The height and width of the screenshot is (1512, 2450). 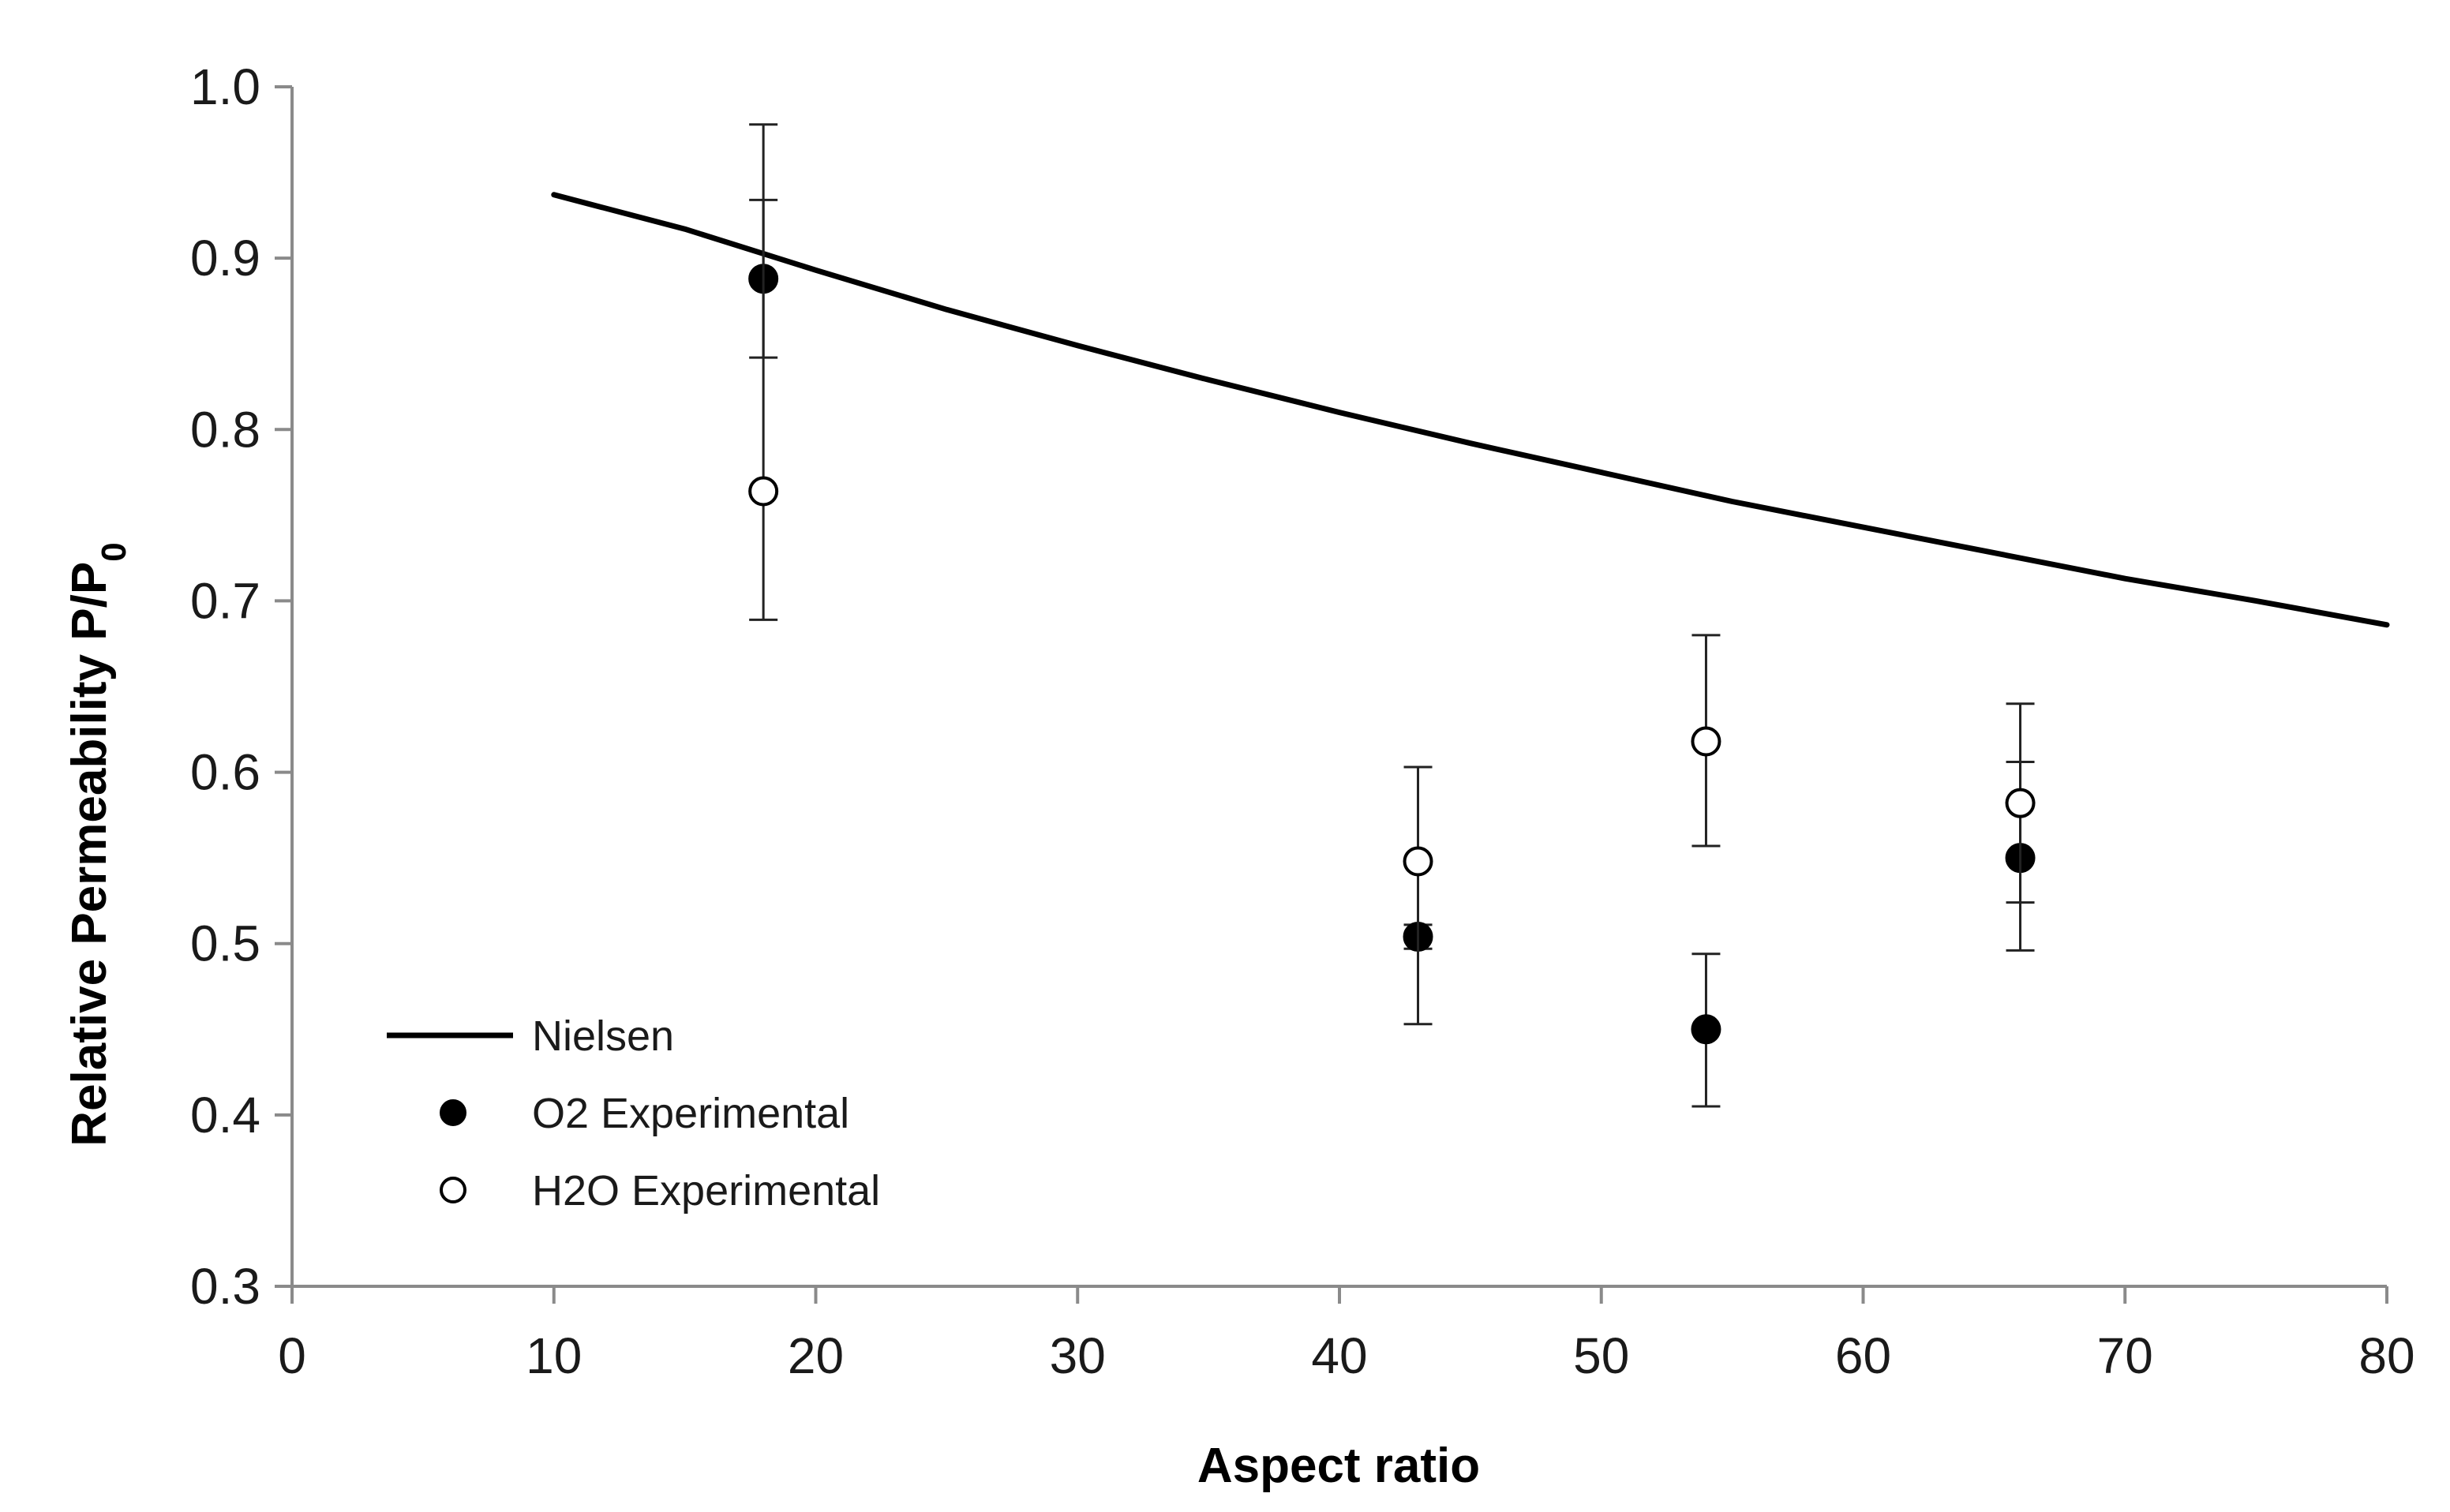 I want to click on y-tick-label: 0.4, so click(x=225, y=1115).